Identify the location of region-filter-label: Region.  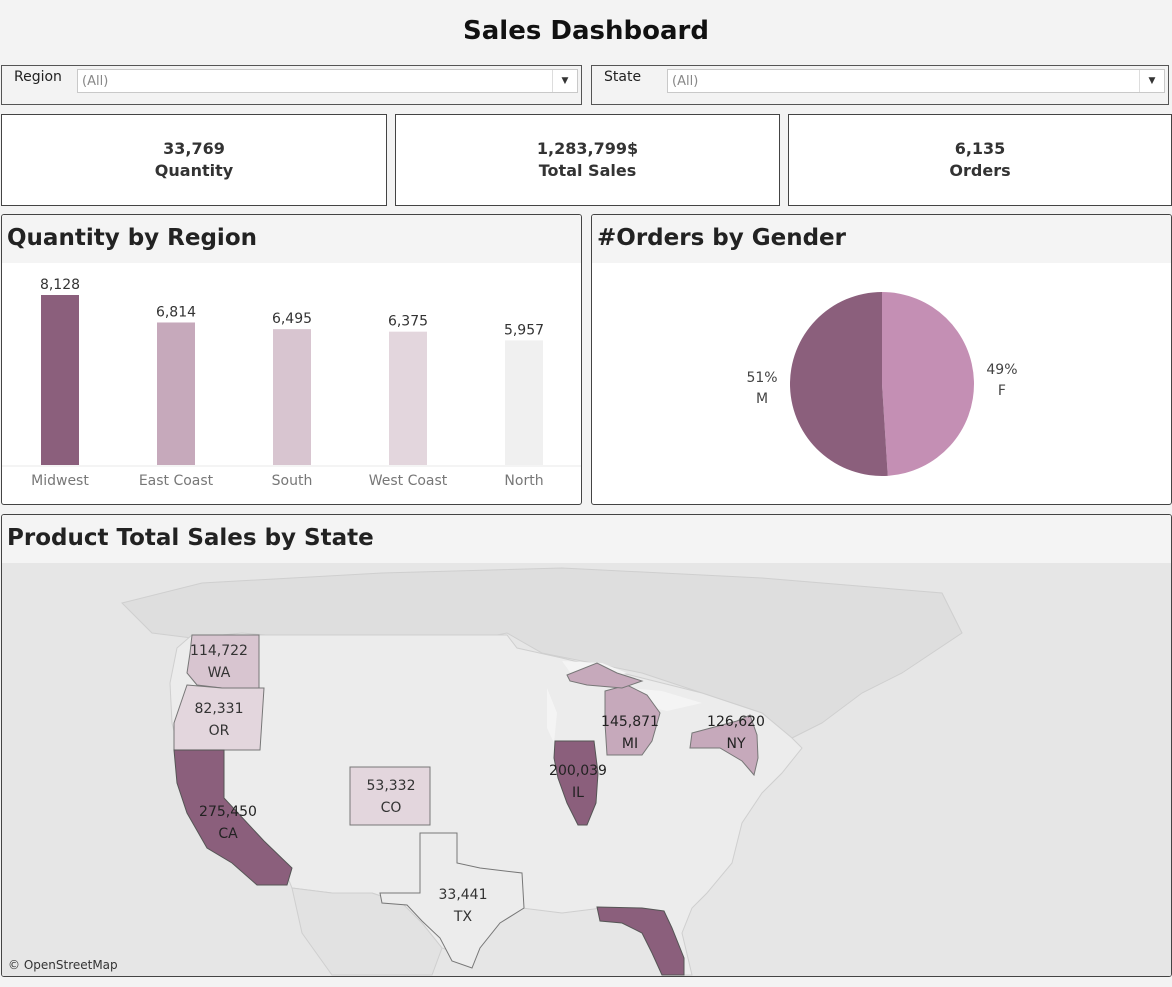
(38, 77).